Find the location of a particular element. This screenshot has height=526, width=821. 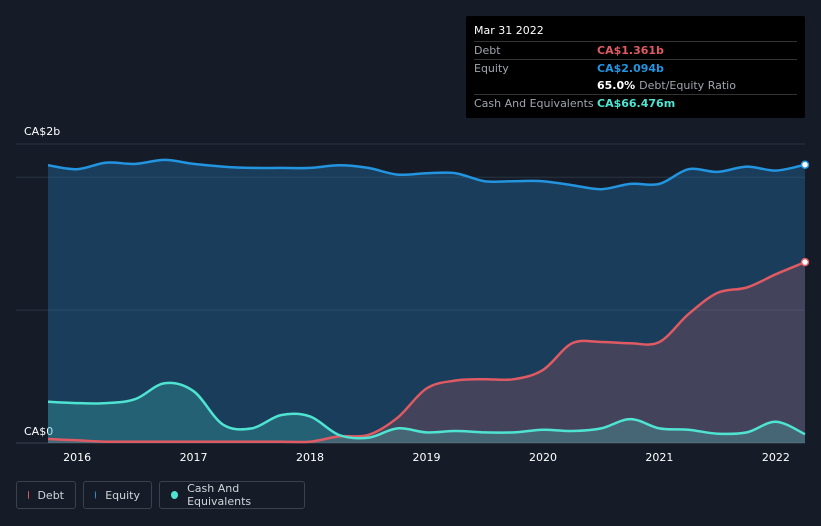

tooltip-row-cash: Cash And Equivalents CA$66.476m is located at coordinates (635, 103).